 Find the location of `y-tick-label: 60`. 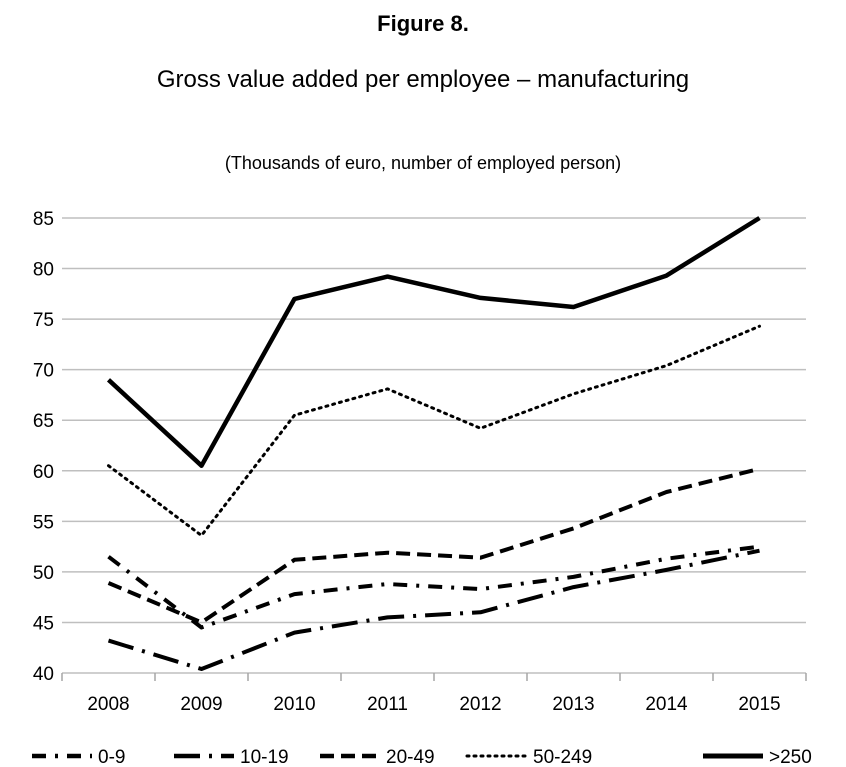

y-tick-label: 60 is located at coordinates (43, 472).